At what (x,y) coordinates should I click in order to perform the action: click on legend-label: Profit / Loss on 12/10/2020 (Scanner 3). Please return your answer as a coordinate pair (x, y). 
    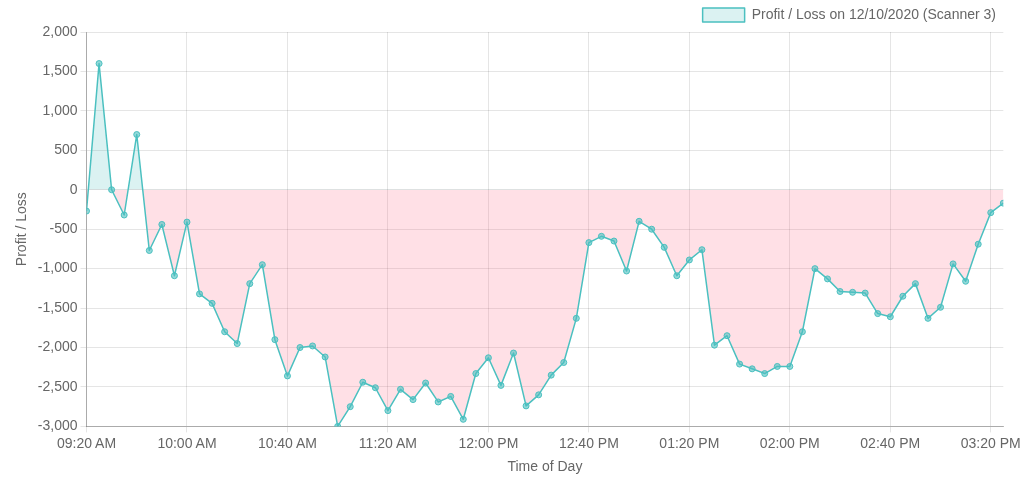
    Looking at the image, I should click on (873, 13).